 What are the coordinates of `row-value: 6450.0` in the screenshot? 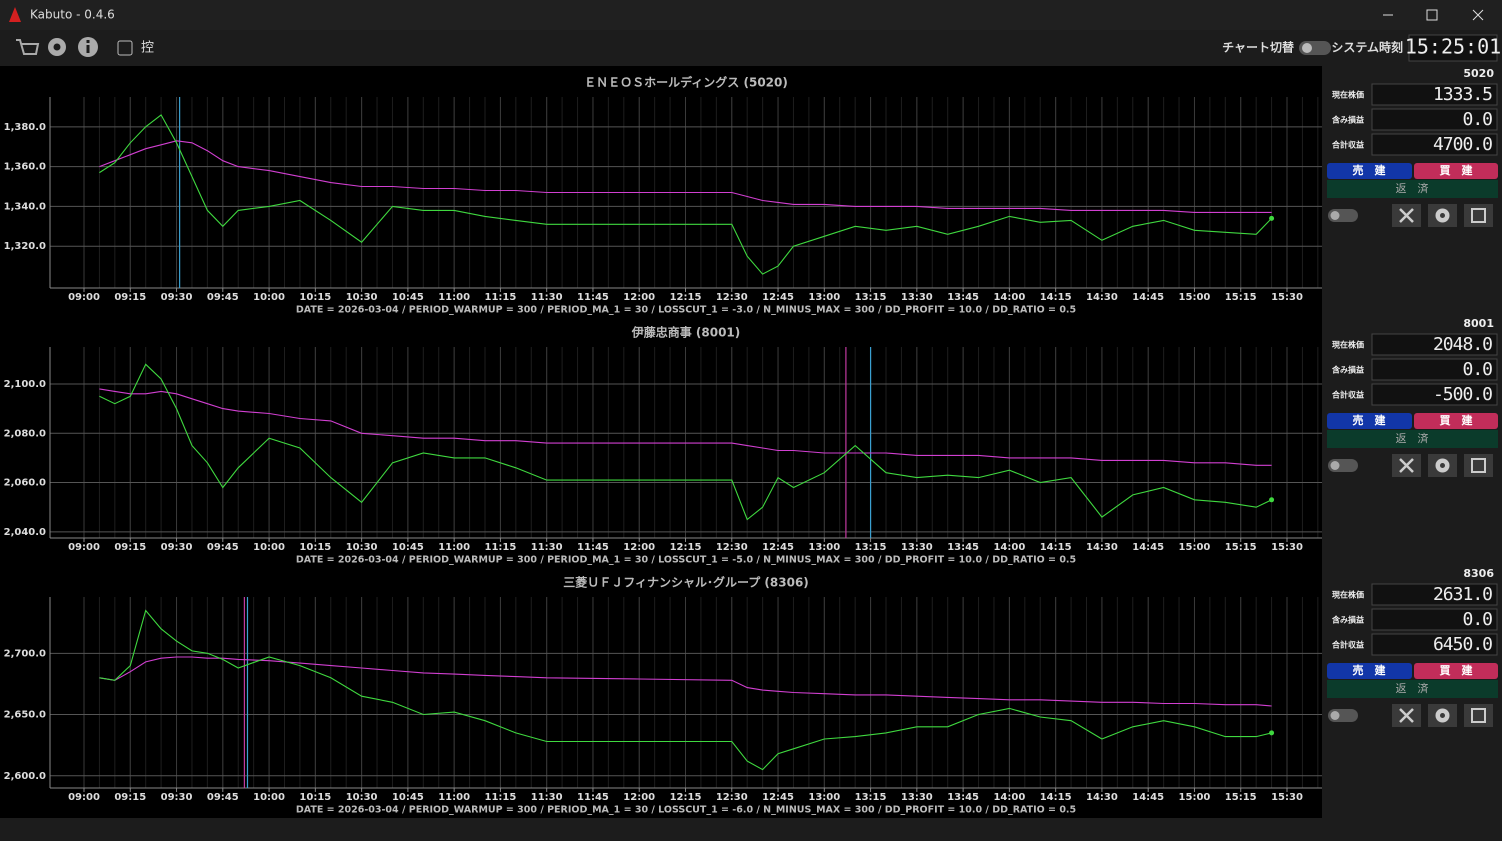 It's located at (1462, 644).